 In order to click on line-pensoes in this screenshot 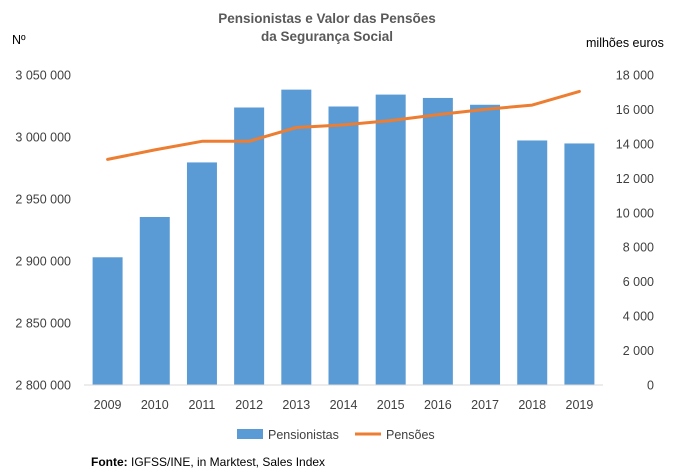, I will do `click(343, 125)`.